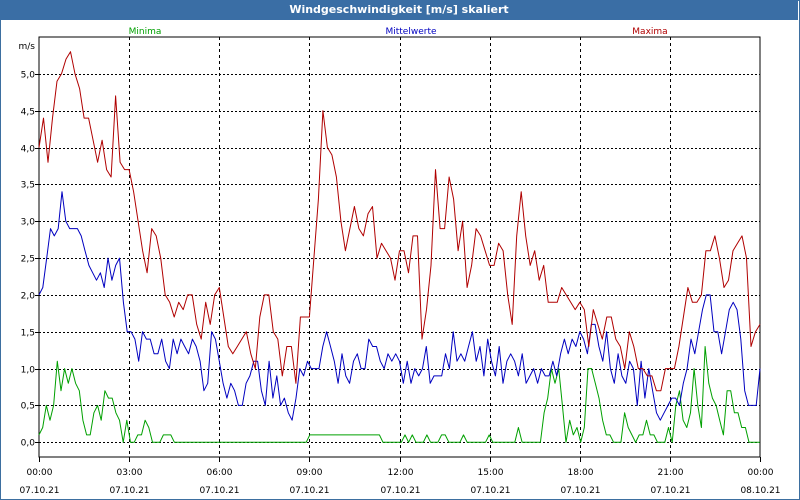 The image size is (800, 500). What do you see at coordinates (28, 407) in the screenshot?
I see `y-tick-label: 0,5` at bounding box center [28, 407].